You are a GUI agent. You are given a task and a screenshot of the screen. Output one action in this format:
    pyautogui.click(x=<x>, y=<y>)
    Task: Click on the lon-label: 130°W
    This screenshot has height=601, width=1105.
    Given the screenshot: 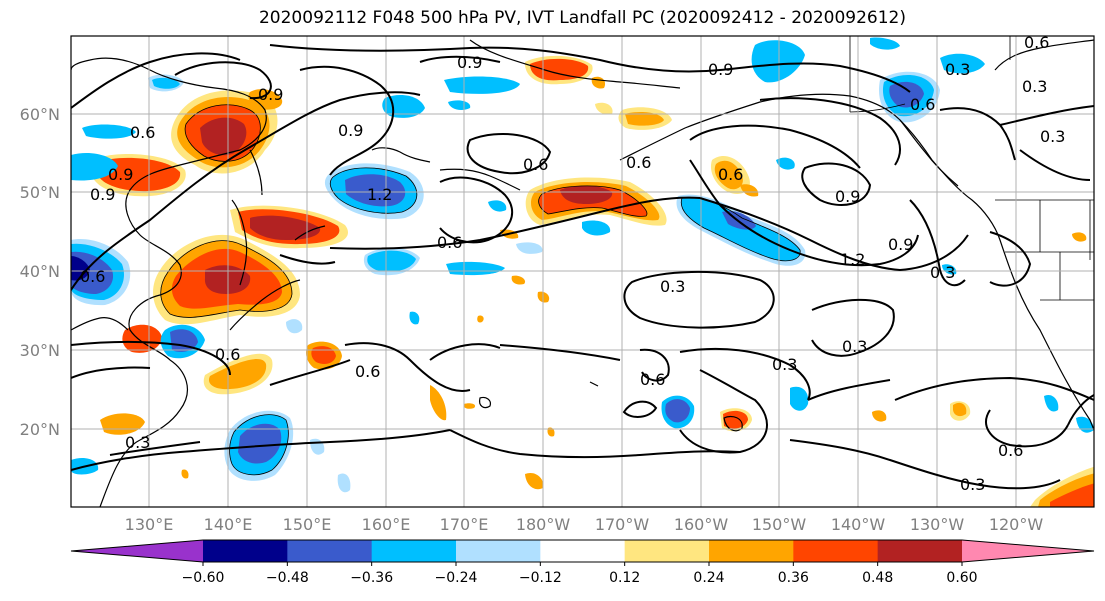 What is the action you would take?
    pyautogui.click(x=937, y=524)
    